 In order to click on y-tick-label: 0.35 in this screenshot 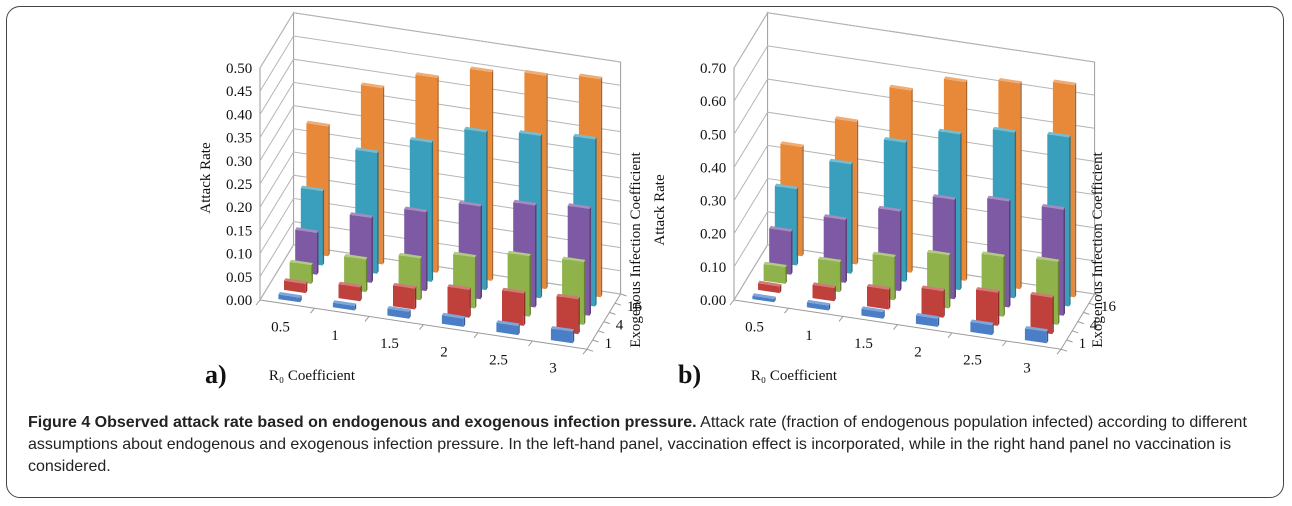, I will do `click(239, 139)`.